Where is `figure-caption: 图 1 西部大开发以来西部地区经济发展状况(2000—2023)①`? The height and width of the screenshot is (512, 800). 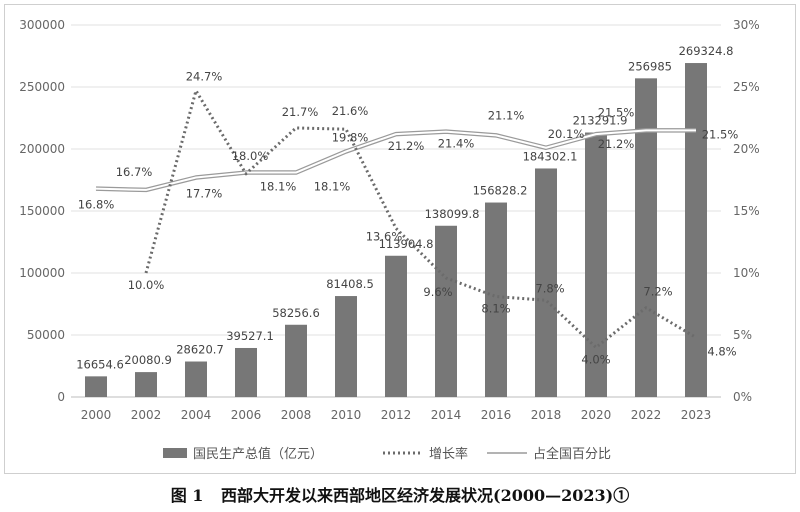
figure-caption: 图 1 西部大开发以来西部地区经济发展状况(2000—2023)① is located at coordinates (400, 494).